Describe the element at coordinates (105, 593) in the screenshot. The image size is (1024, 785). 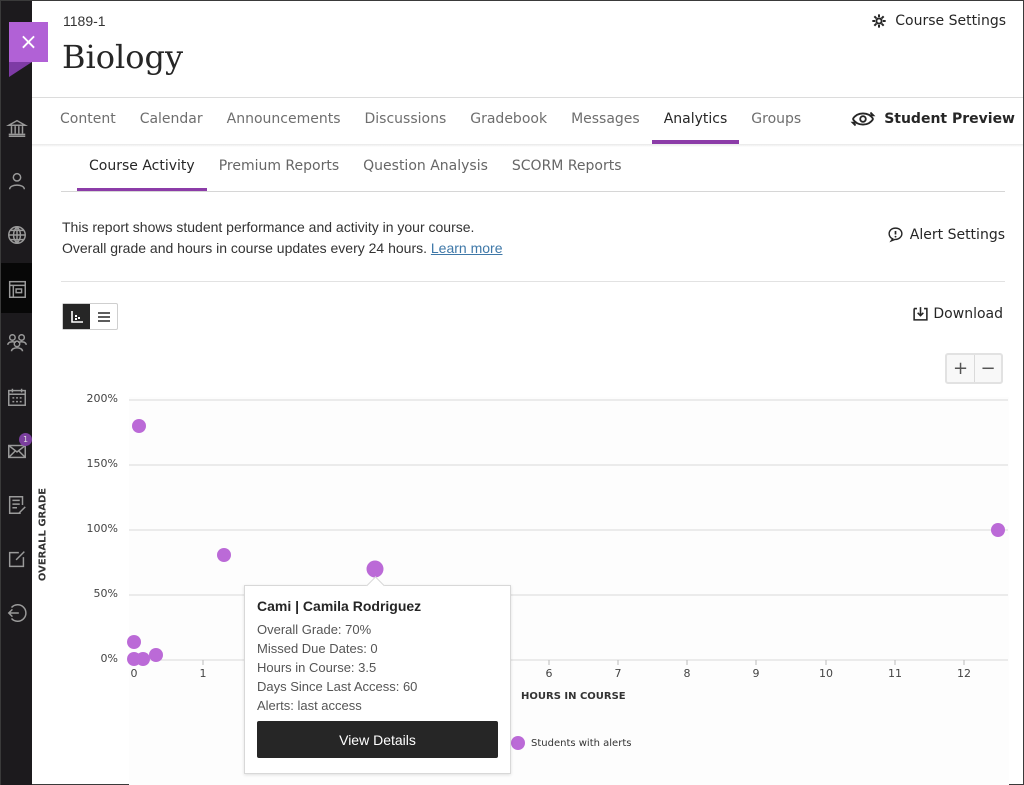
I see `y-tick-label: 50%` at that location.